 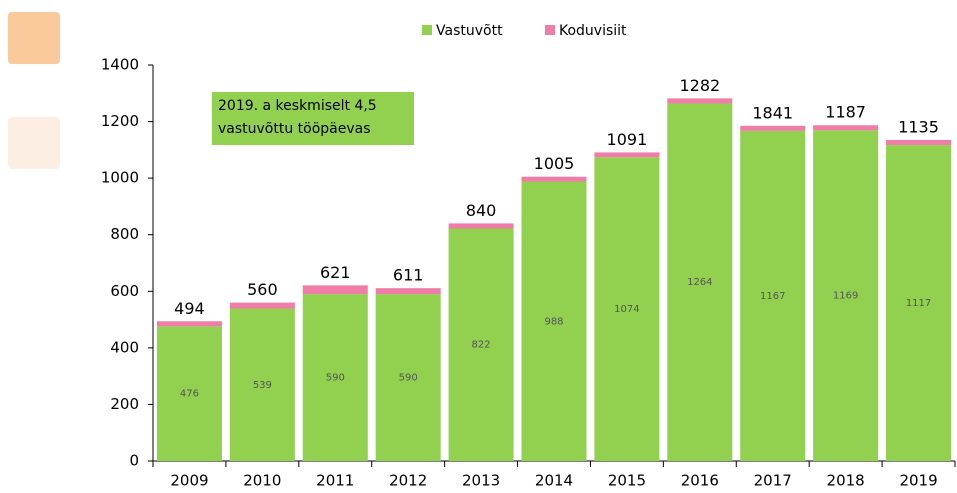 What do you see at coordinates (124, 404) in the screenshot?
I see `y-tick-label: 200` at bounding box center [124, 404].